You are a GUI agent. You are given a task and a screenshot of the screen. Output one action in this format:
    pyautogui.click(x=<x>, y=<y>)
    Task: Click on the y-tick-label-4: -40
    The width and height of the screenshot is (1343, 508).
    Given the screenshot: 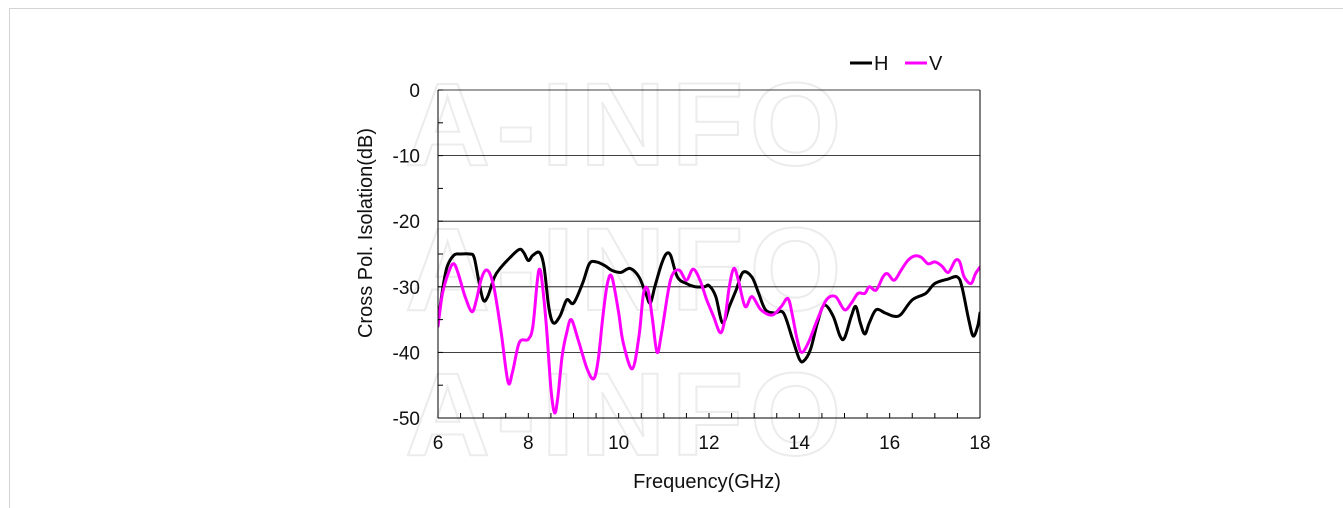 What is the action you would take?
    pyautogui.click(x=406, y=353)
    